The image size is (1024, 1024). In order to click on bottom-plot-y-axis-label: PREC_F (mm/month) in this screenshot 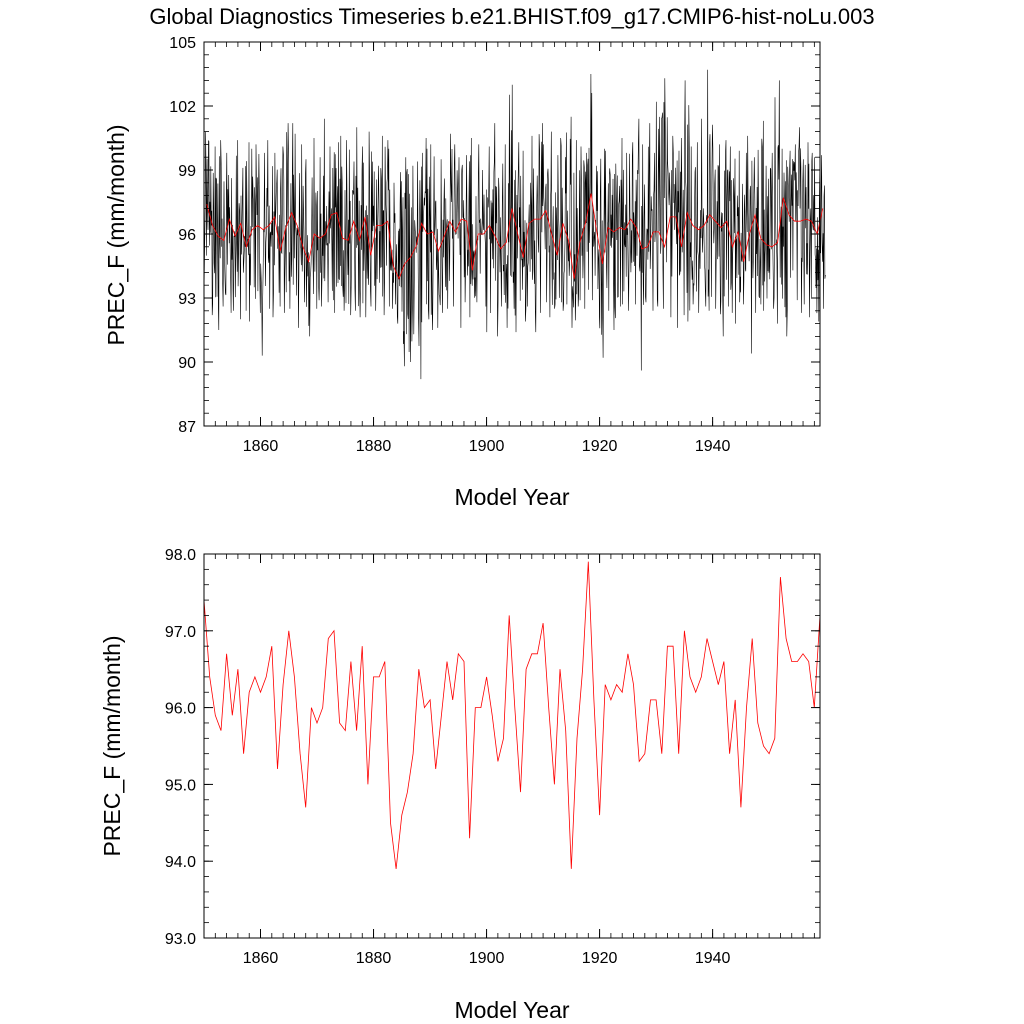, I will do `click(112, 745)`.